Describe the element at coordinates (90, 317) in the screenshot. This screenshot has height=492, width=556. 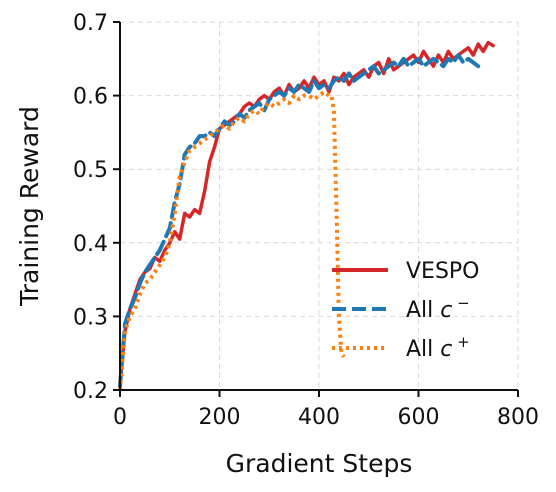
I see `y-tick-label-1: 0.3` at that location.